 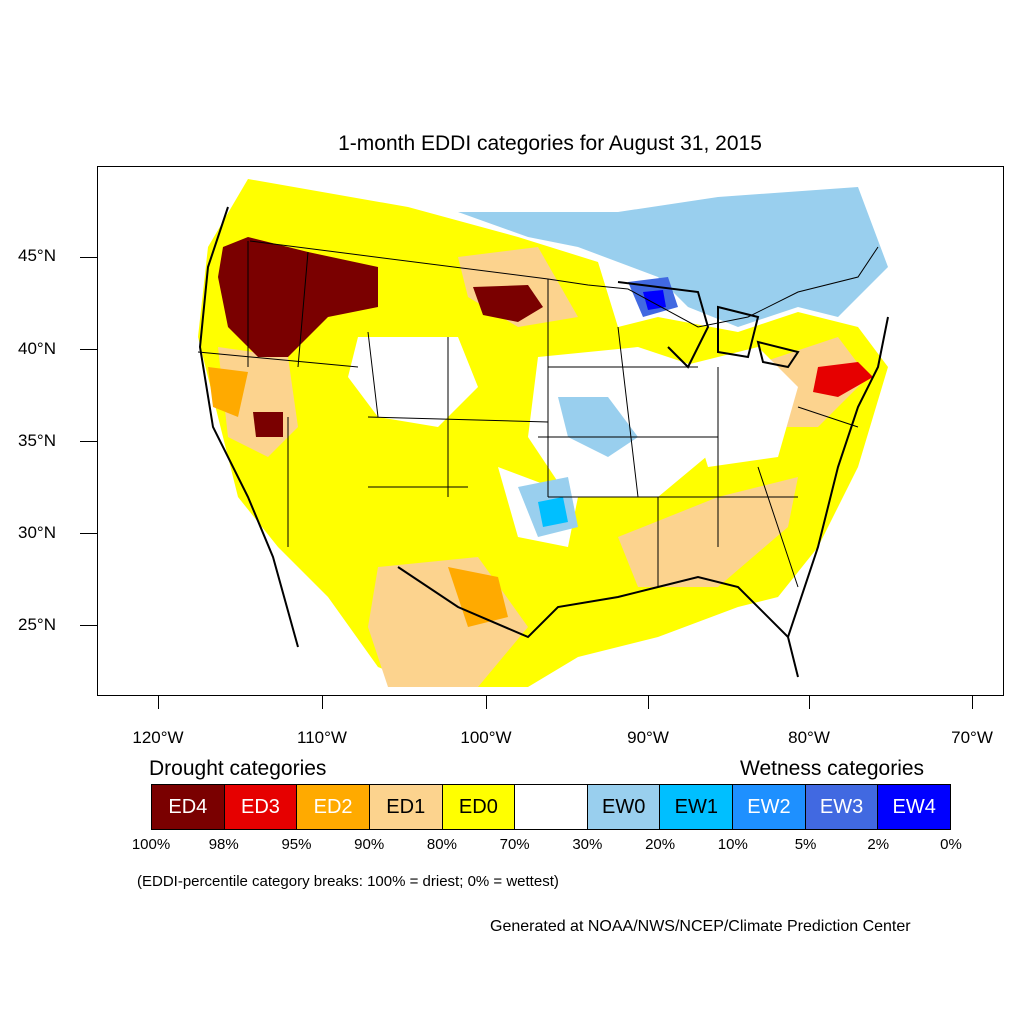 What do you see at coordinates (37, 624) in the screenshot?
I see `lat-label-25: 25°N` at bounding box center [37, 624].